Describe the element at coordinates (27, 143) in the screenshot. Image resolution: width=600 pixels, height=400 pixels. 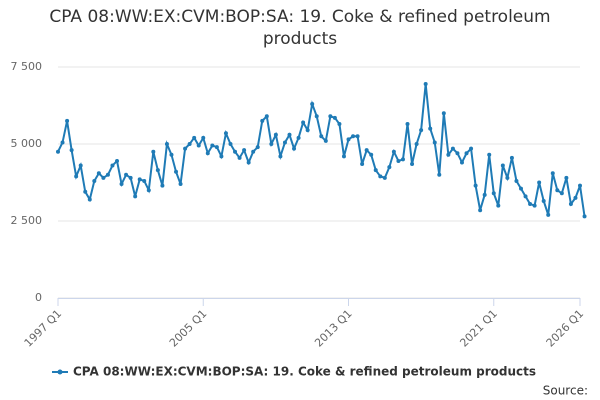
I see `y-tick-label: 5 000` at that location.